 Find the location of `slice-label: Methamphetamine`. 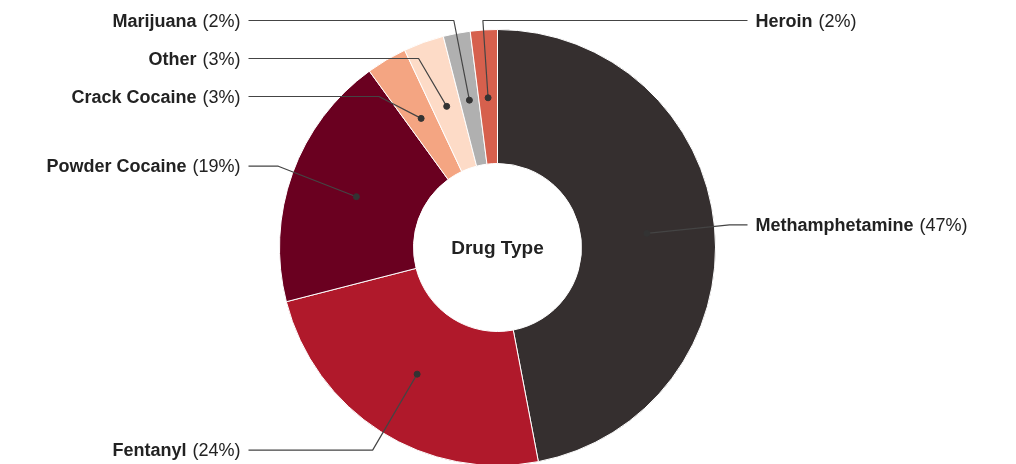

slice-label: Methamphetamine is located at coordinates (834, 224).